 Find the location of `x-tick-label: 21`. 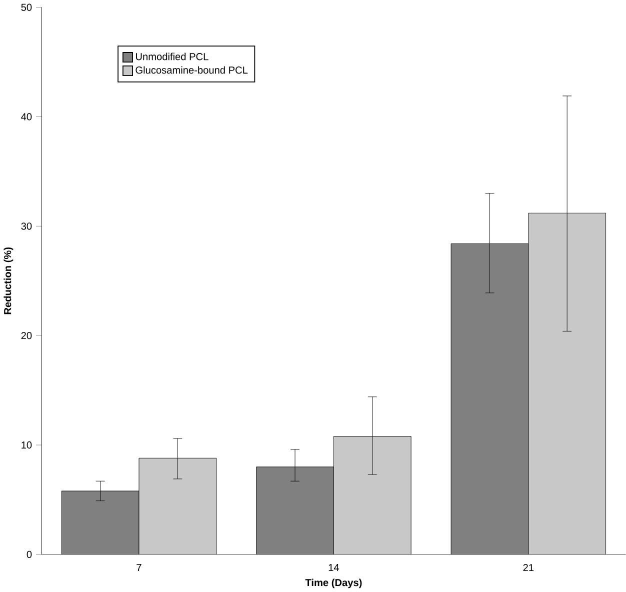

x-tick-label: 21 is located at coordinates (528, 568).